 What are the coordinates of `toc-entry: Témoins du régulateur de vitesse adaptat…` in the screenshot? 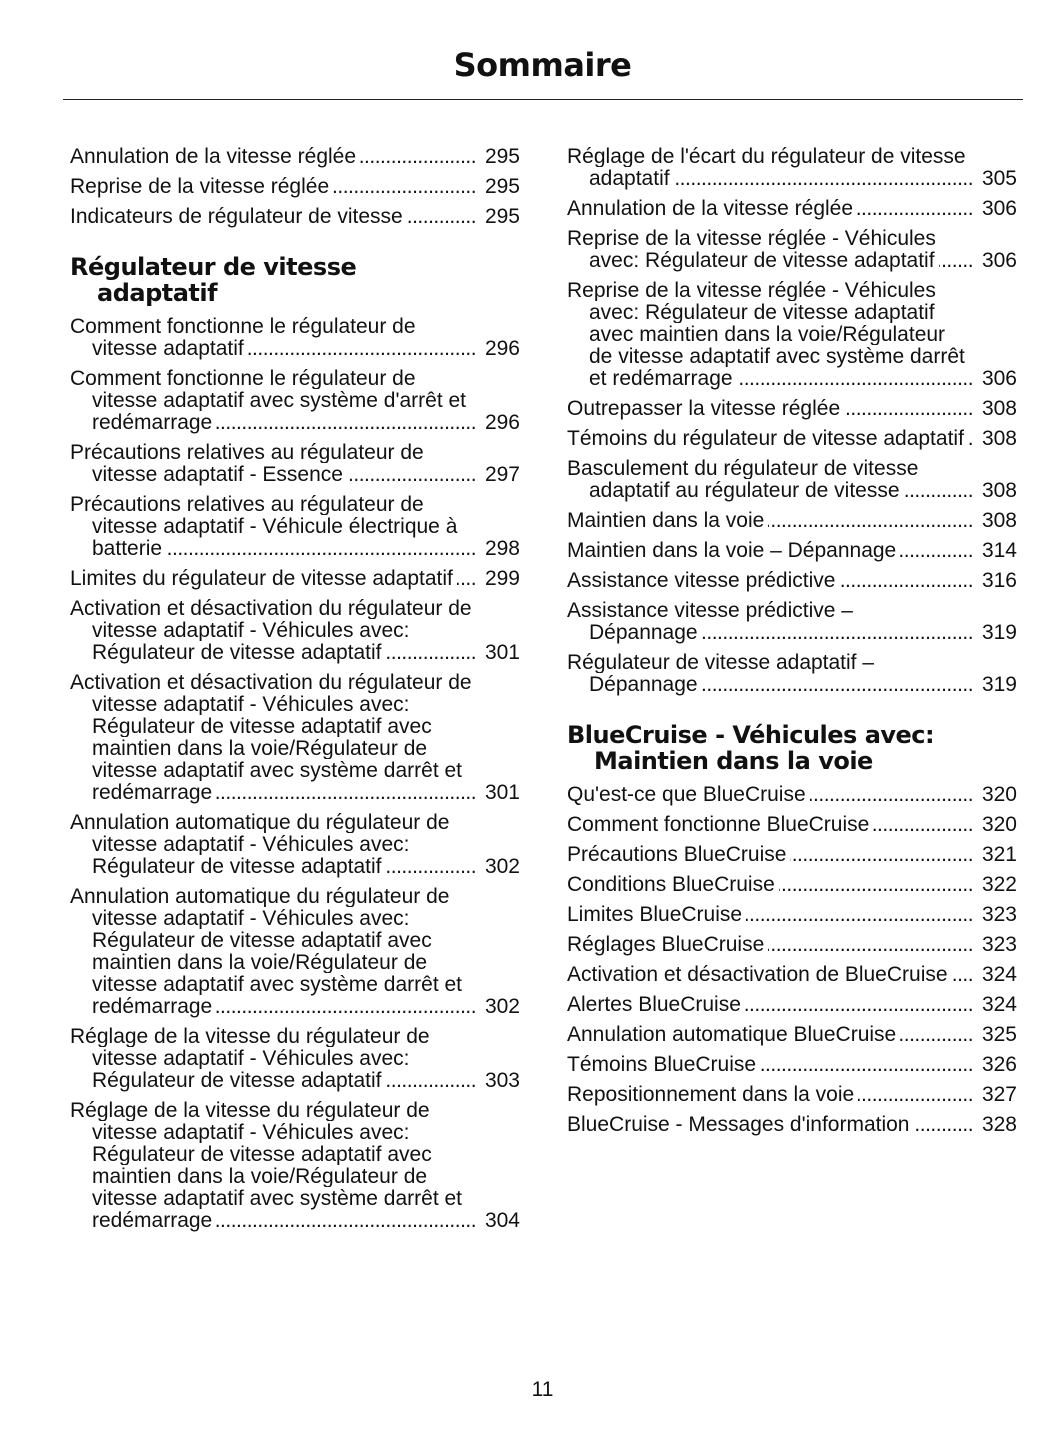 It's located at (792, 438).